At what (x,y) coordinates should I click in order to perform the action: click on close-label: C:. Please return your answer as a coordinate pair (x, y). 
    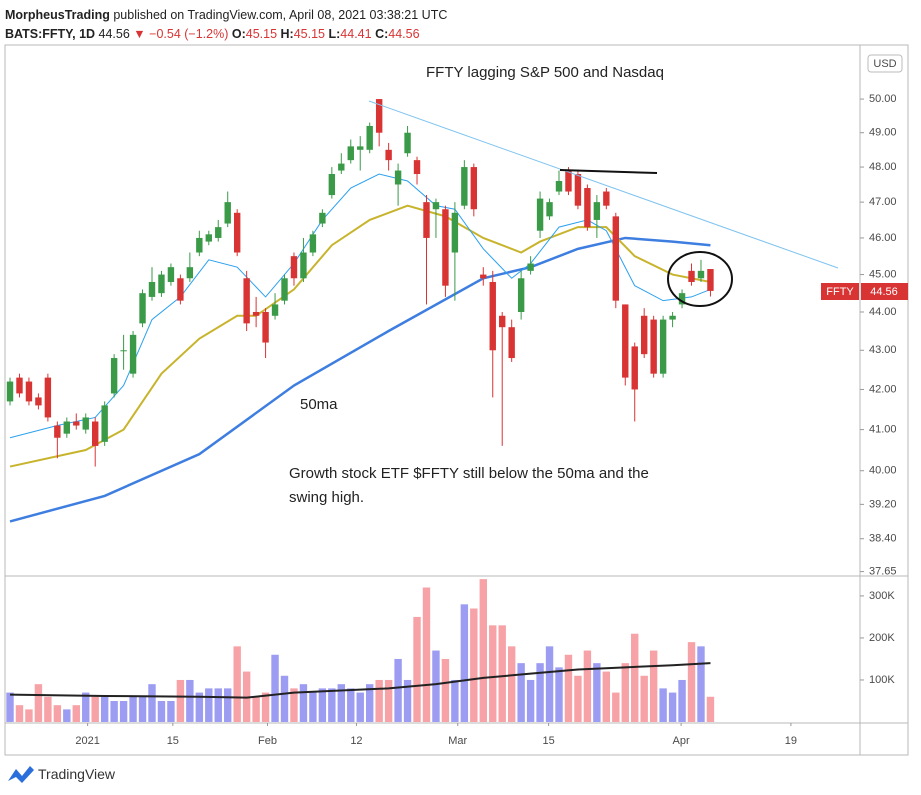
    Looking at the image, I should click on (381, 34).